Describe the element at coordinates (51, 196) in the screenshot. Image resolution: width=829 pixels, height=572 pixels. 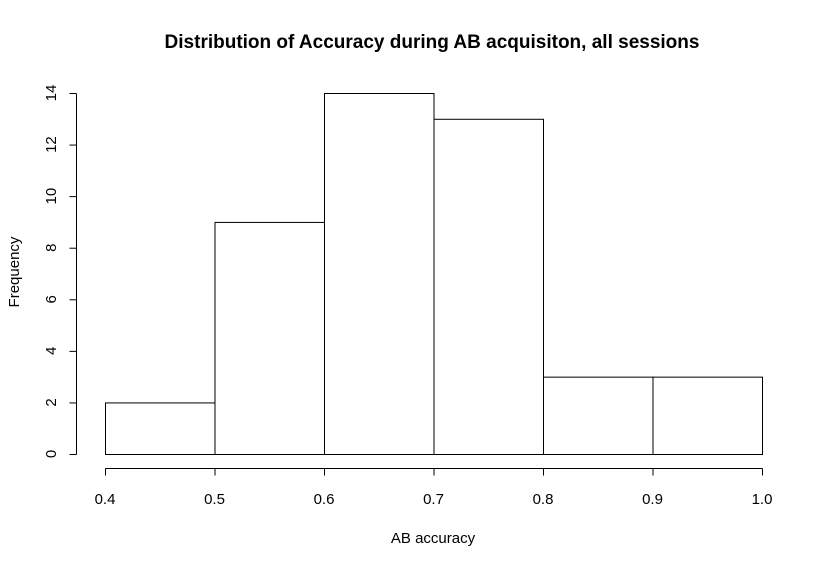
I see `y-tick-label: 10` at that location.